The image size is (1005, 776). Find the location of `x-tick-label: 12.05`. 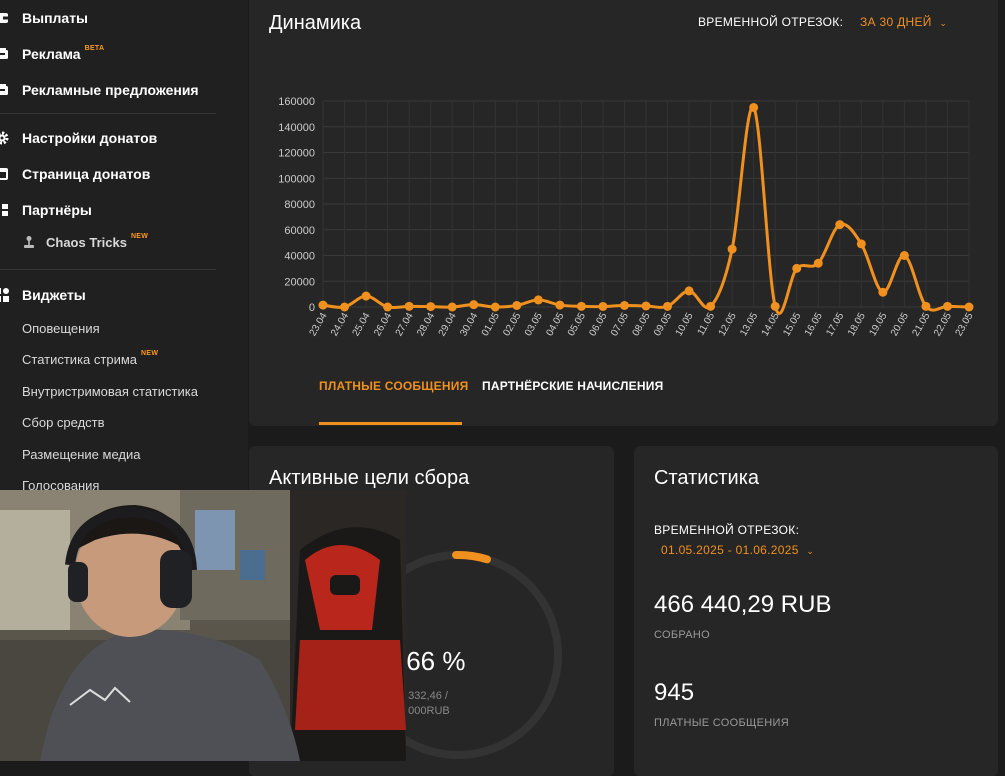

x-tick-label: 12.05 is located at coordinates (728, 325).